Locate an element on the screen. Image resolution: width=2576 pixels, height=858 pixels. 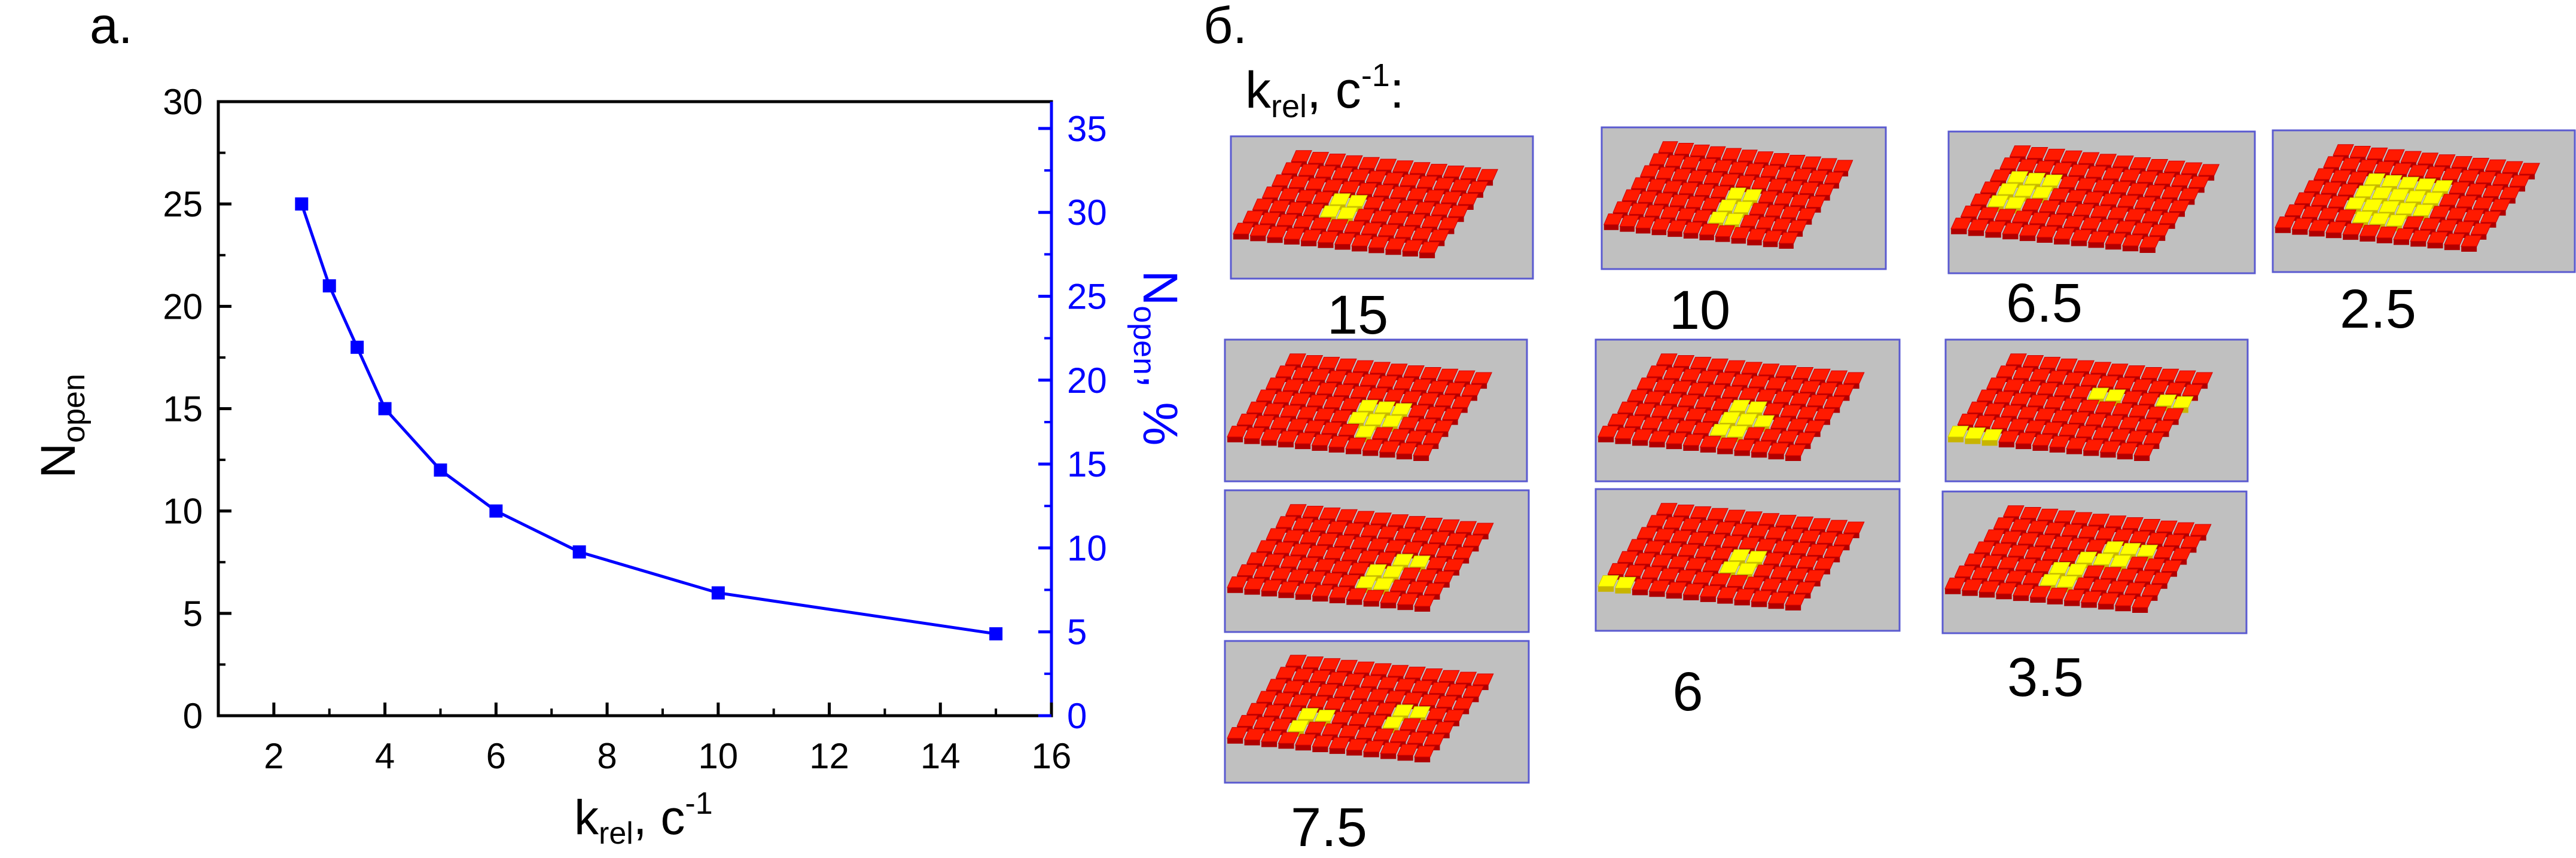
y-tick-label: 25 is located at coordinates (183, 204).